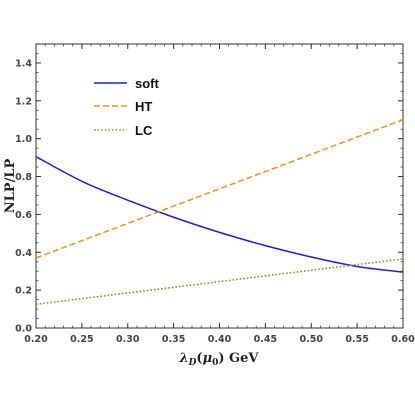  I want to click on x-tick-label: 0.55, so click(356, 339).